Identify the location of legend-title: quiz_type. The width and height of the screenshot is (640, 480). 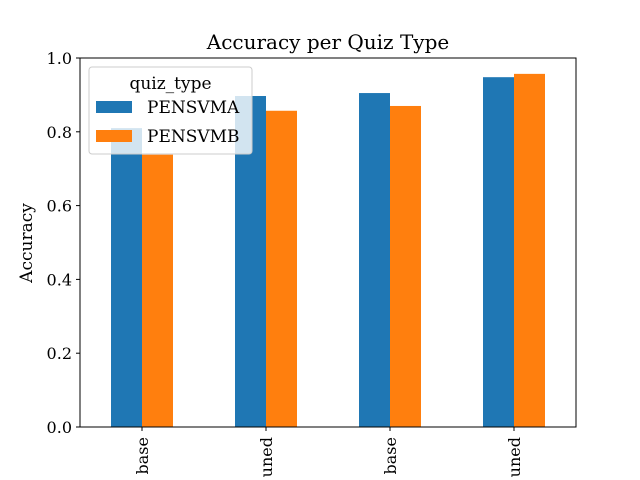
(170, 84).